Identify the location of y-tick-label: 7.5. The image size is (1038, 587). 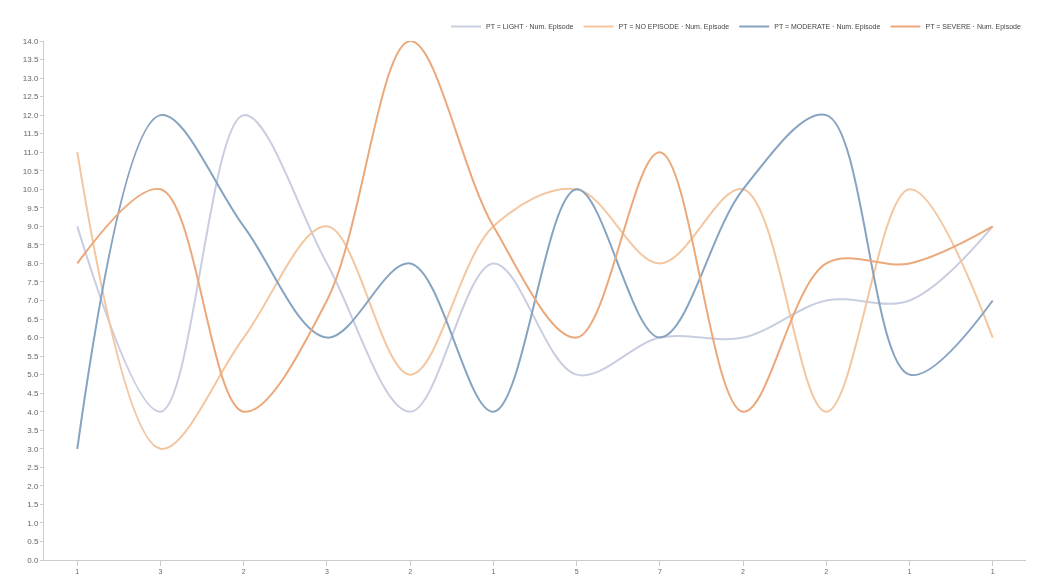
(33, 282).